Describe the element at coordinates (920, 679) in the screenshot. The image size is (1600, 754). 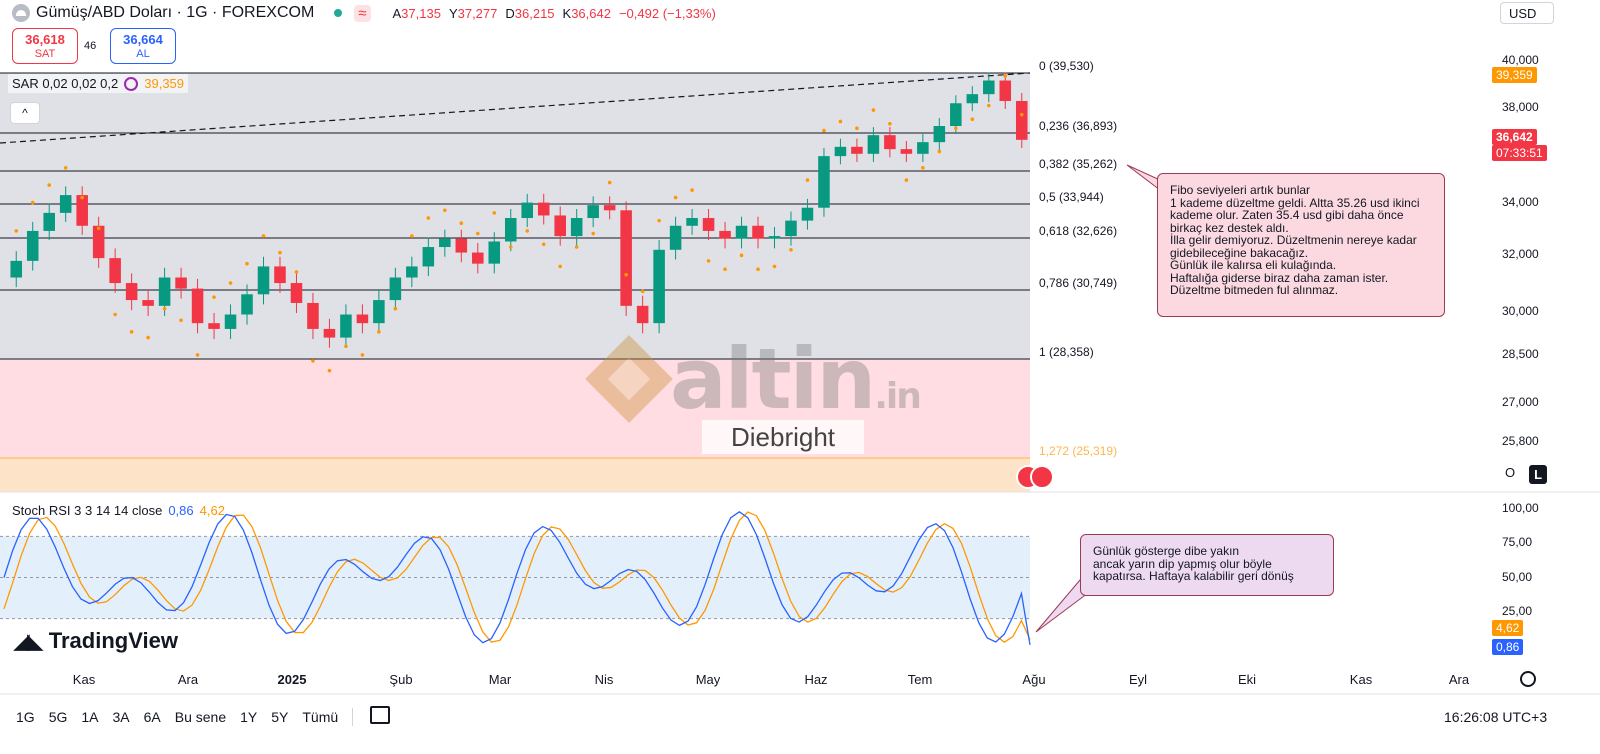
I see `time-tick: Tem` at that location.